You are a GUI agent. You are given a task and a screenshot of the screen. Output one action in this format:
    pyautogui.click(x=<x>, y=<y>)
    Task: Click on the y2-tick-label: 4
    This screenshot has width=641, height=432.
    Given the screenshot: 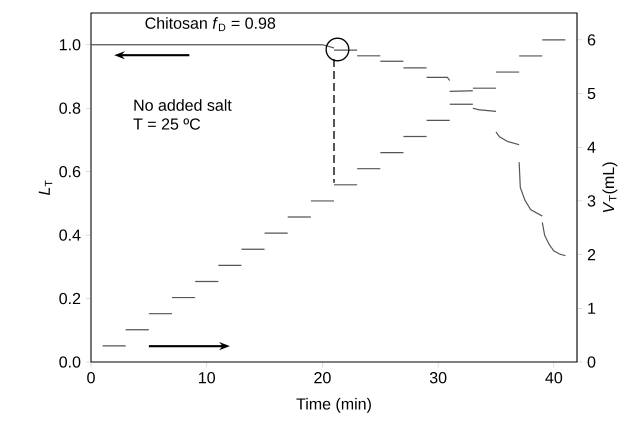 What is the action you would take?
    pyautogui.click(x=591, y=147)
    